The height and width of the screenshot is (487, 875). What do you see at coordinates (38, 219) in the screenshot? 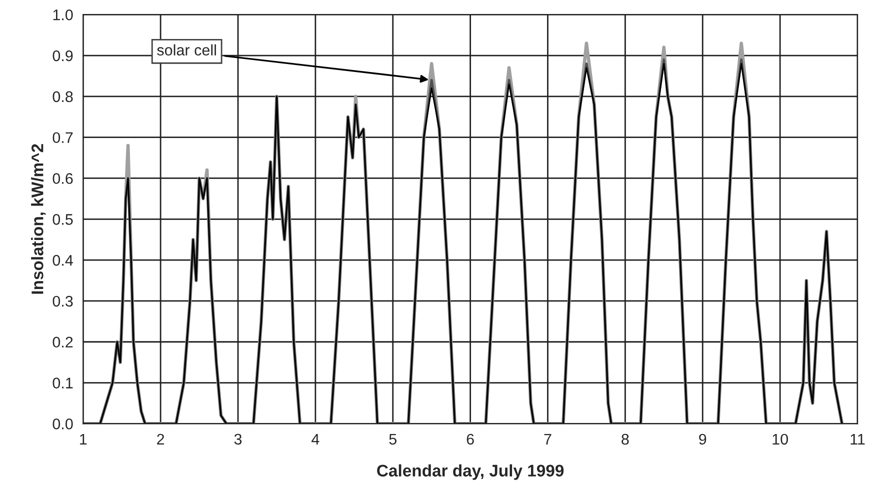
I see `y-axis-title: Insolation, kW/m^2` at bounding box center [38, 219].